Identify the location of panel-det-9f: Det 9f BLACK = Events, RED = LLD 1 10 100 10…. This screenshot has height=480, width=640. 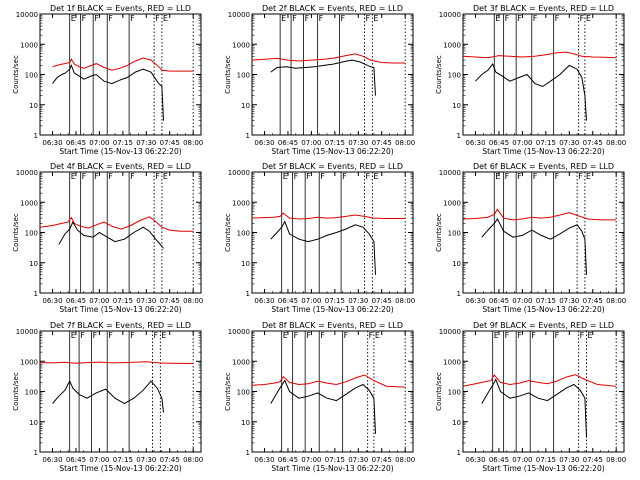
(530, 397).